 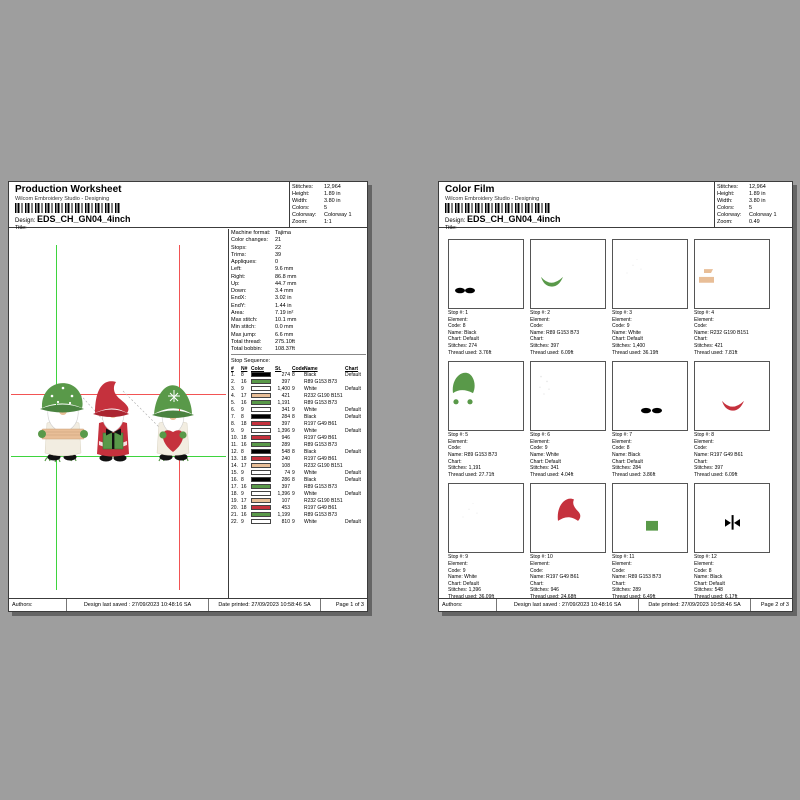 What do you see at coordinates (299, 508) in the screenshot?
I see `stop-row: 20. 18 453 R197 G49 B61` at bounding box center [299, 508].